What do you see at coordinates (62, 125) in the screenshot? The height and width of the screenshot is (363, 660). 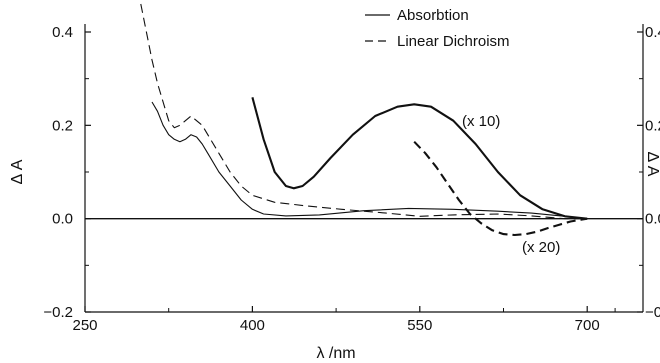 I see `y-tick-label-left: 0.2` at bounding box center [62, 125].